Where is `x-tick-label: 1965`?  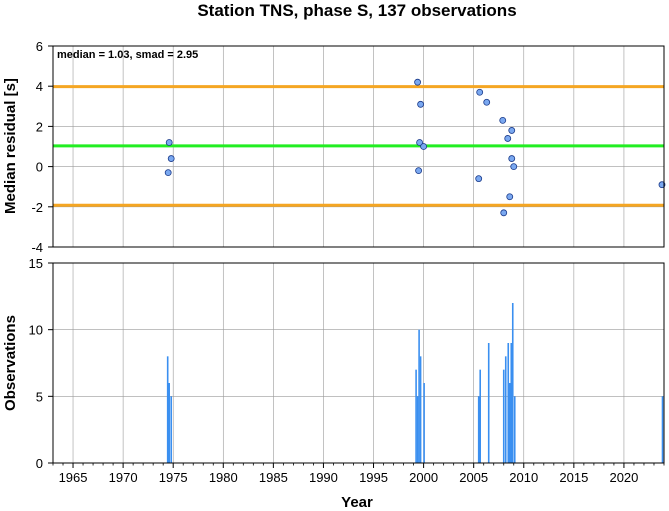
x-tick-label: 1965 is located at coordinates (73, 477).